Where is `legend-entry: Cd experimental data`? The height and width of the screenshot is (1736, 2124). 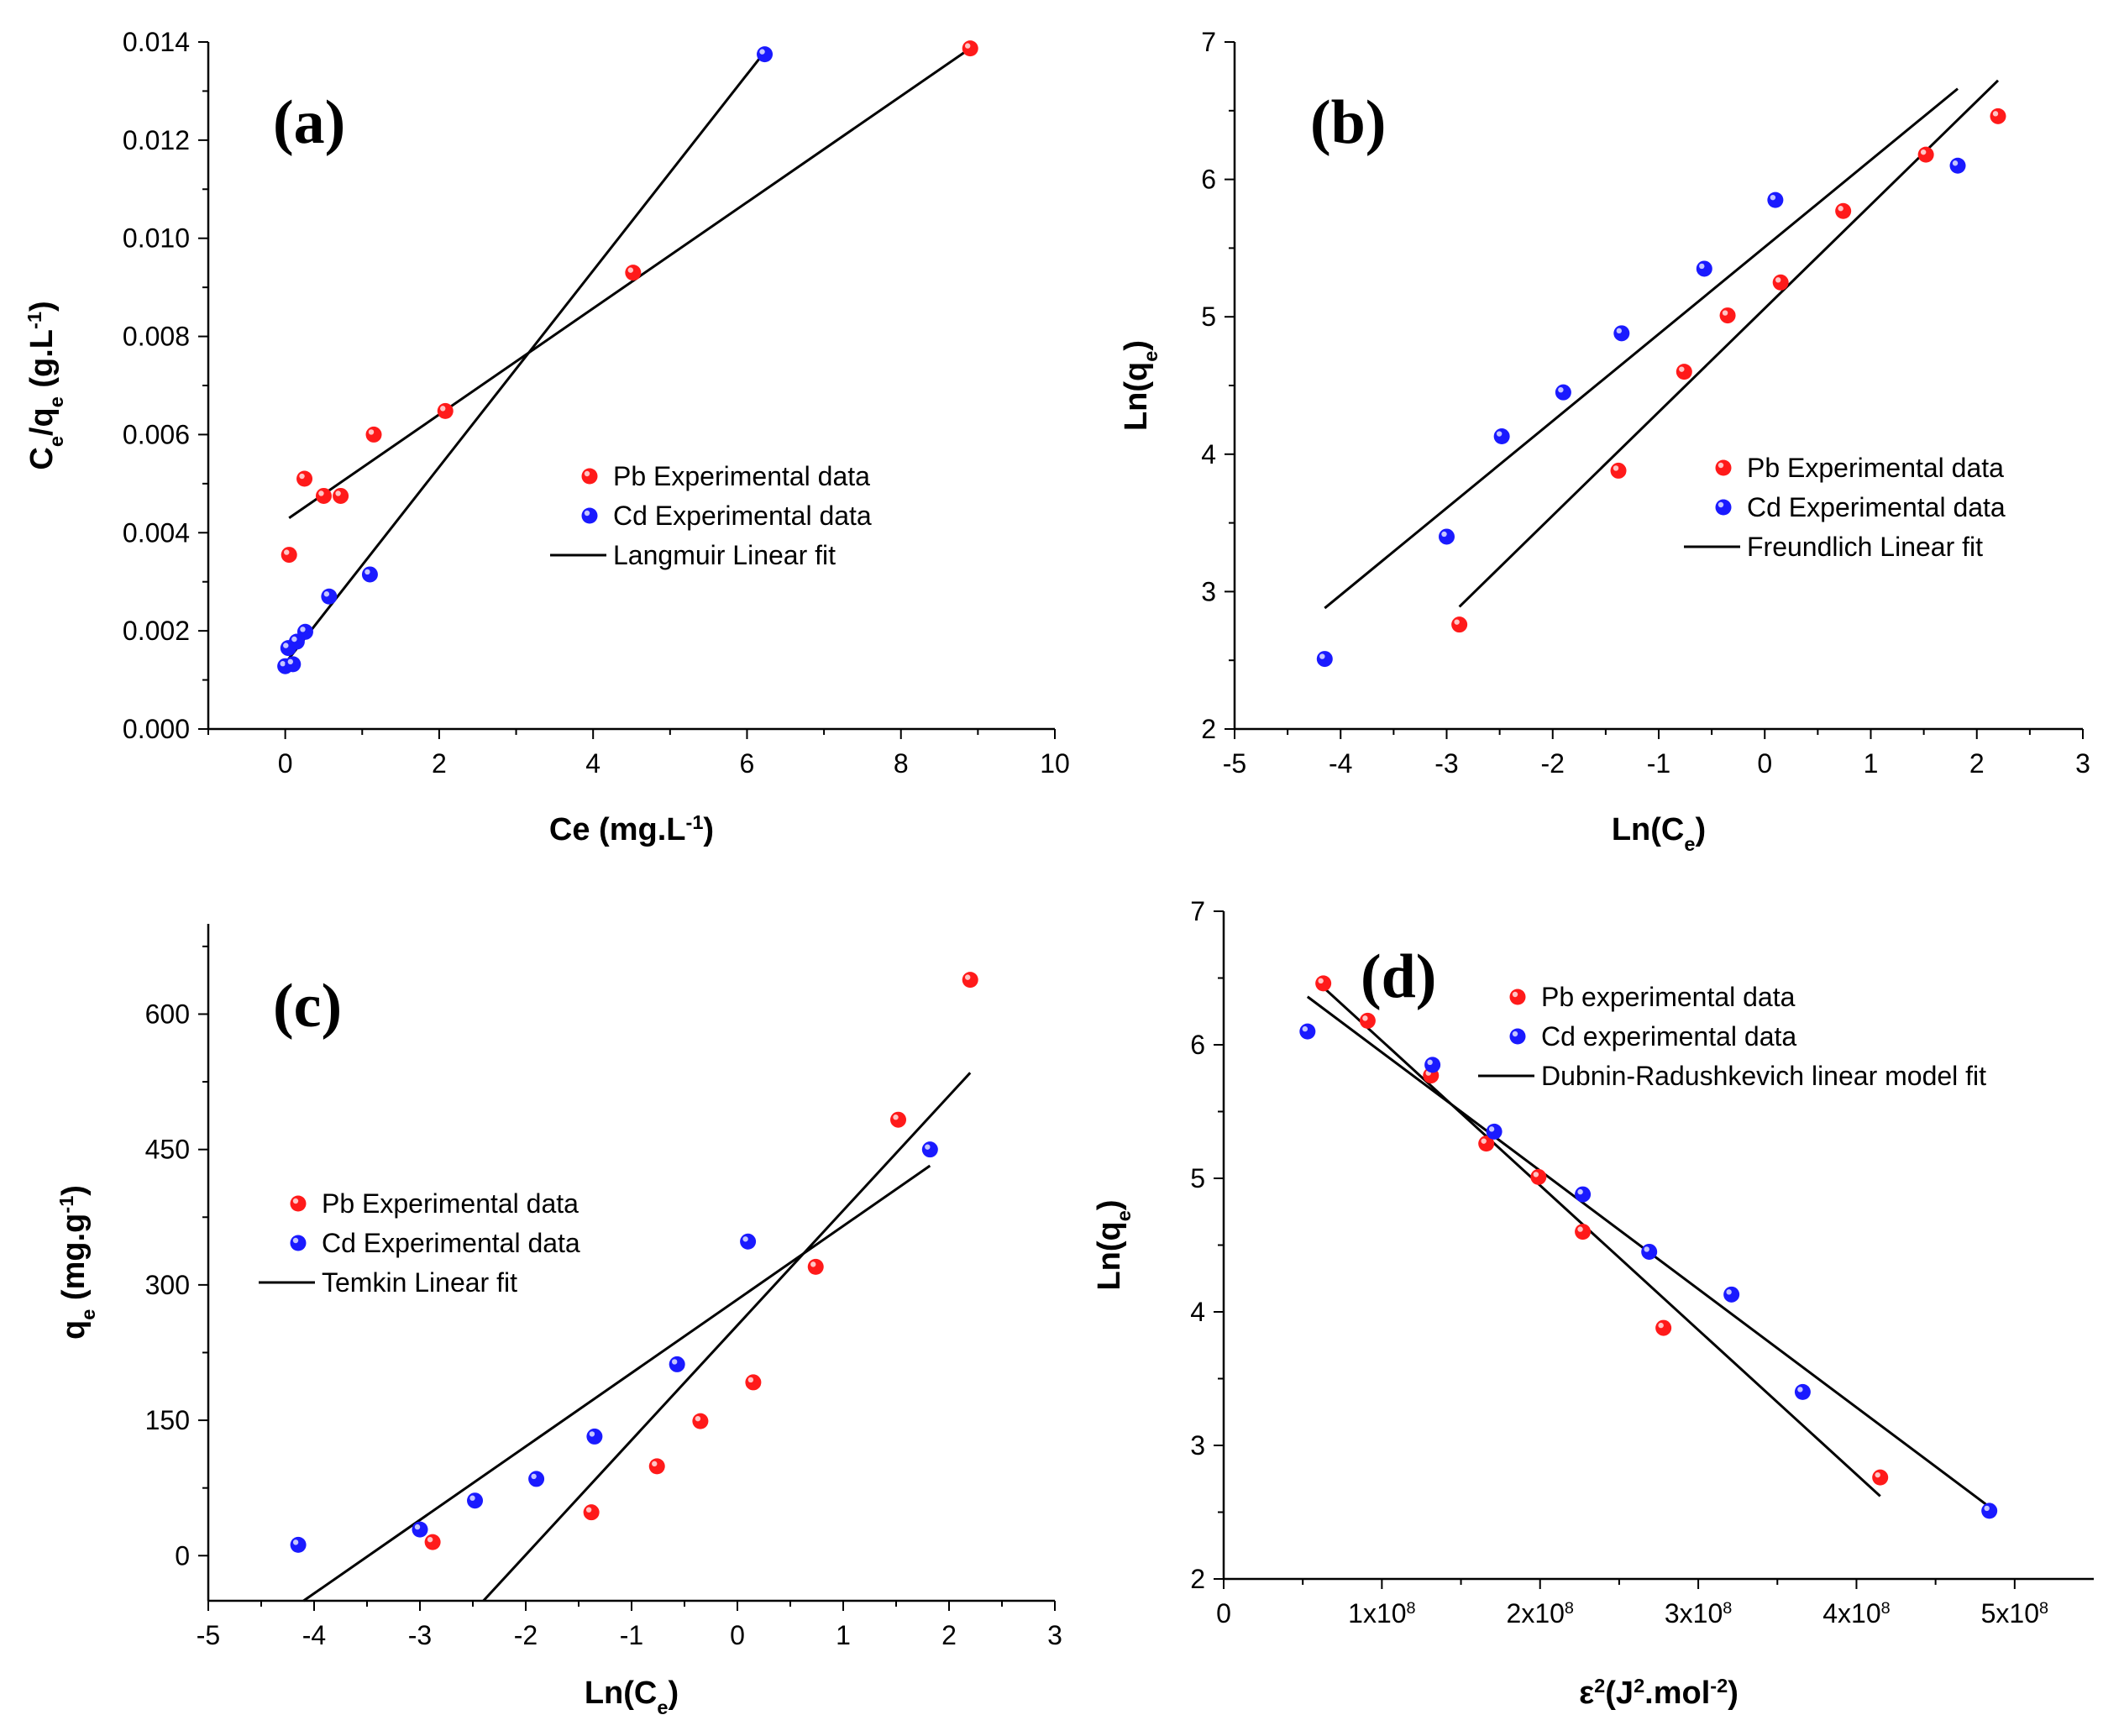 legend-entry: Cd experimental data is located at coordinates (1668, 1036).